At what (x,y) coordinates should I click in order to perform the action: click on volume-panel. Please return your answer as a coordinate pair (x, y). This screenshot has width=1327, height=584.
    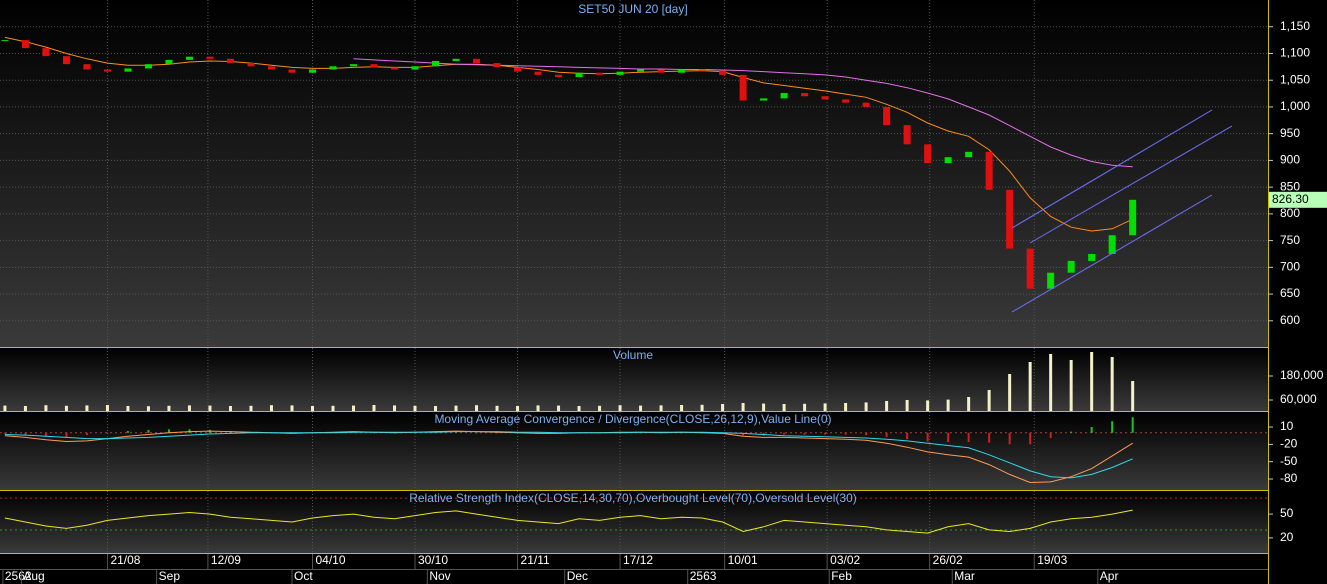
    Looking at the image, I should click on (634, 379).